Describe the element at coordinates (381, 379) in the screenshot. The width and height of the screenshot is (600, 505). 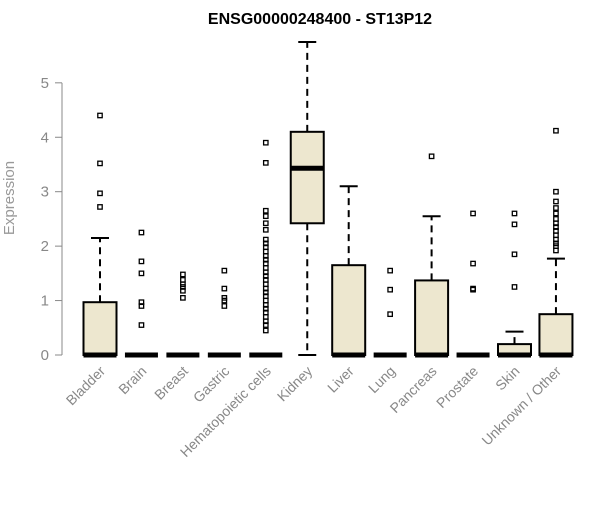
I see `category-label: Lung` at that location.